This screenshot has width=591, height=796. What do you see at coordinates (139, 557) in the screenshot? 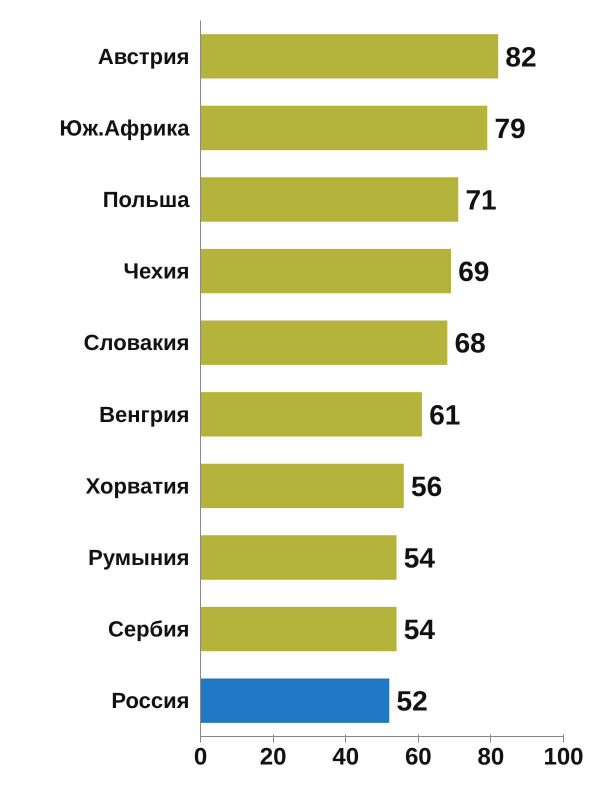
I see `y-tick-label: Румыния` at bounding box center [139, 557].